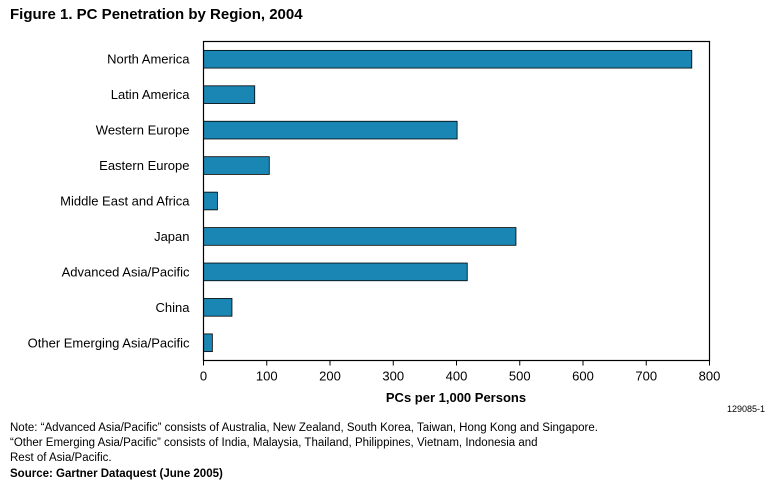  I want to click on x-tick-label: 500, so click(520, 376).